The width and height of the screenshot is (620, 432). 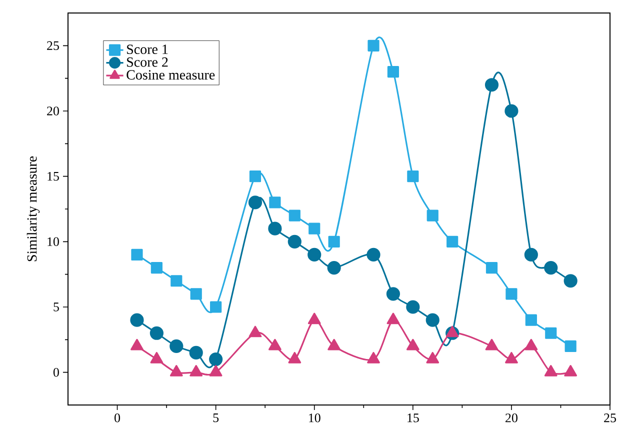 I want to click on legend-label: Score 1, so click(x=147, y=49).